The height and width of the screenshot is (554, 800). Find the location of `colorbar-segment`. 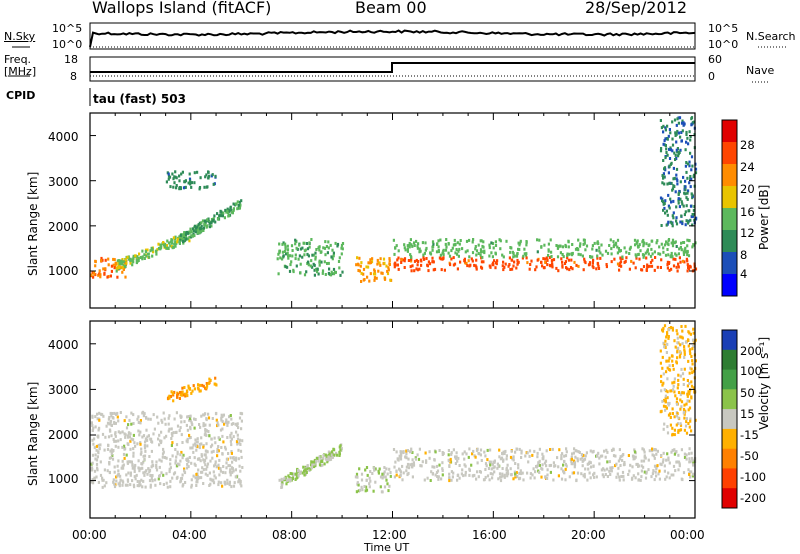

colorbar-segment is located at coordinates (729, 340).